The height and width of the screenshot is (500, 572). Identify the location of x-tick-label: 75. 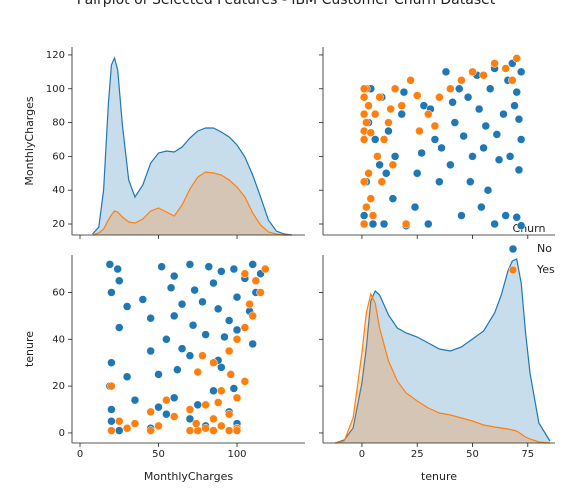
(527, 454).